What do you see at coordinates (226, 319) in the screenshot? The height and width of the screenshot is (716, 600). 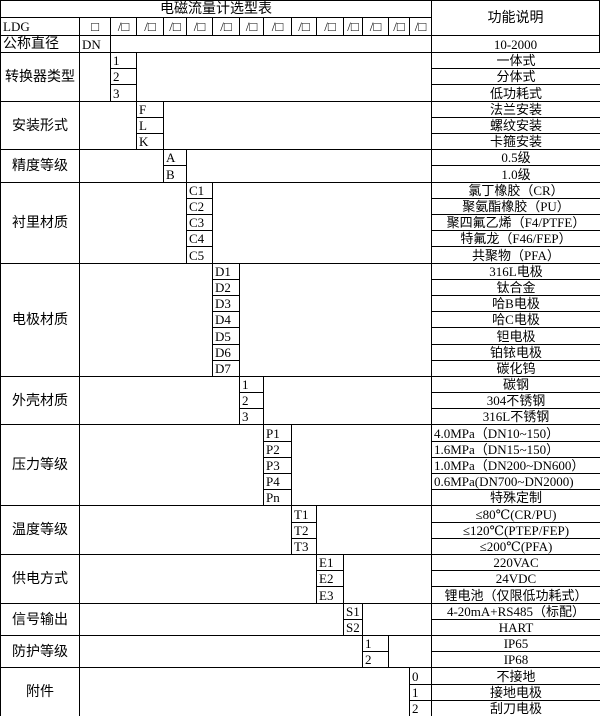 I see `option-code: D4` at bounding box center [226, 319].